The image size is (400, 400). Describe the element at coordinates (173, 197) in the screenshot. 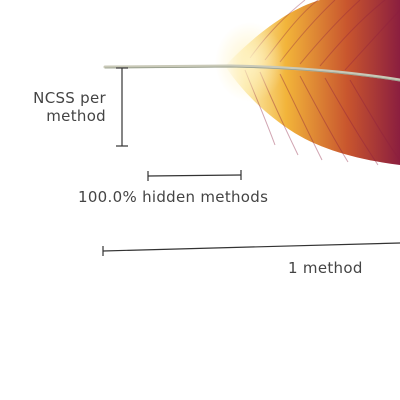

I see `hidden-methods-label: 100.0% hidden methods` at that location.